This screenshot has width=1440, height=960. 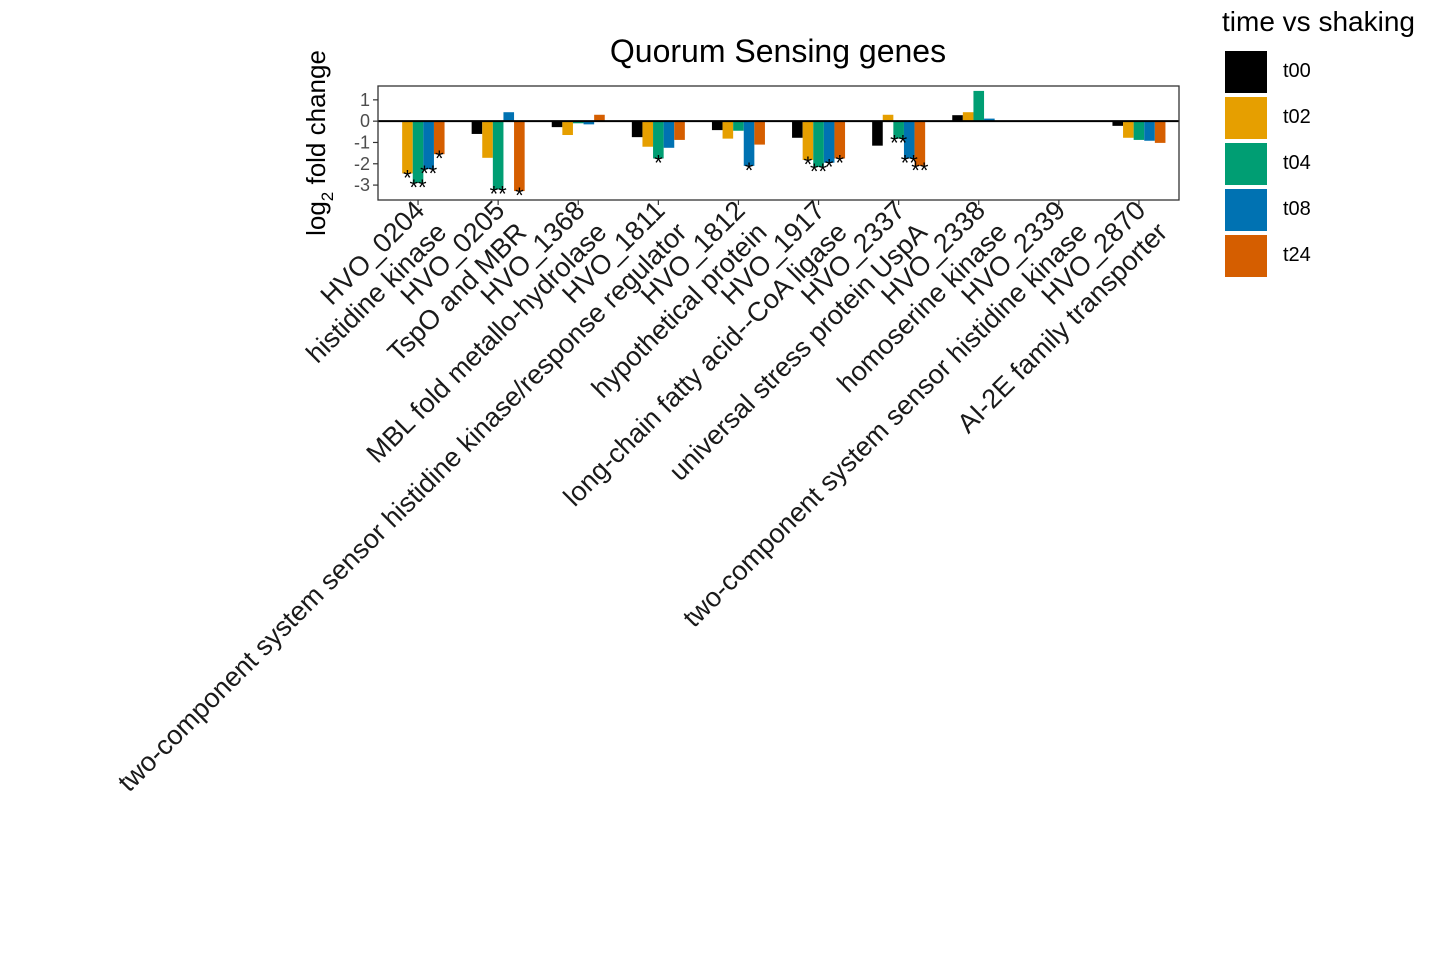 I want to click on significance-star-t24-0: *, so click(x=439, y=158).